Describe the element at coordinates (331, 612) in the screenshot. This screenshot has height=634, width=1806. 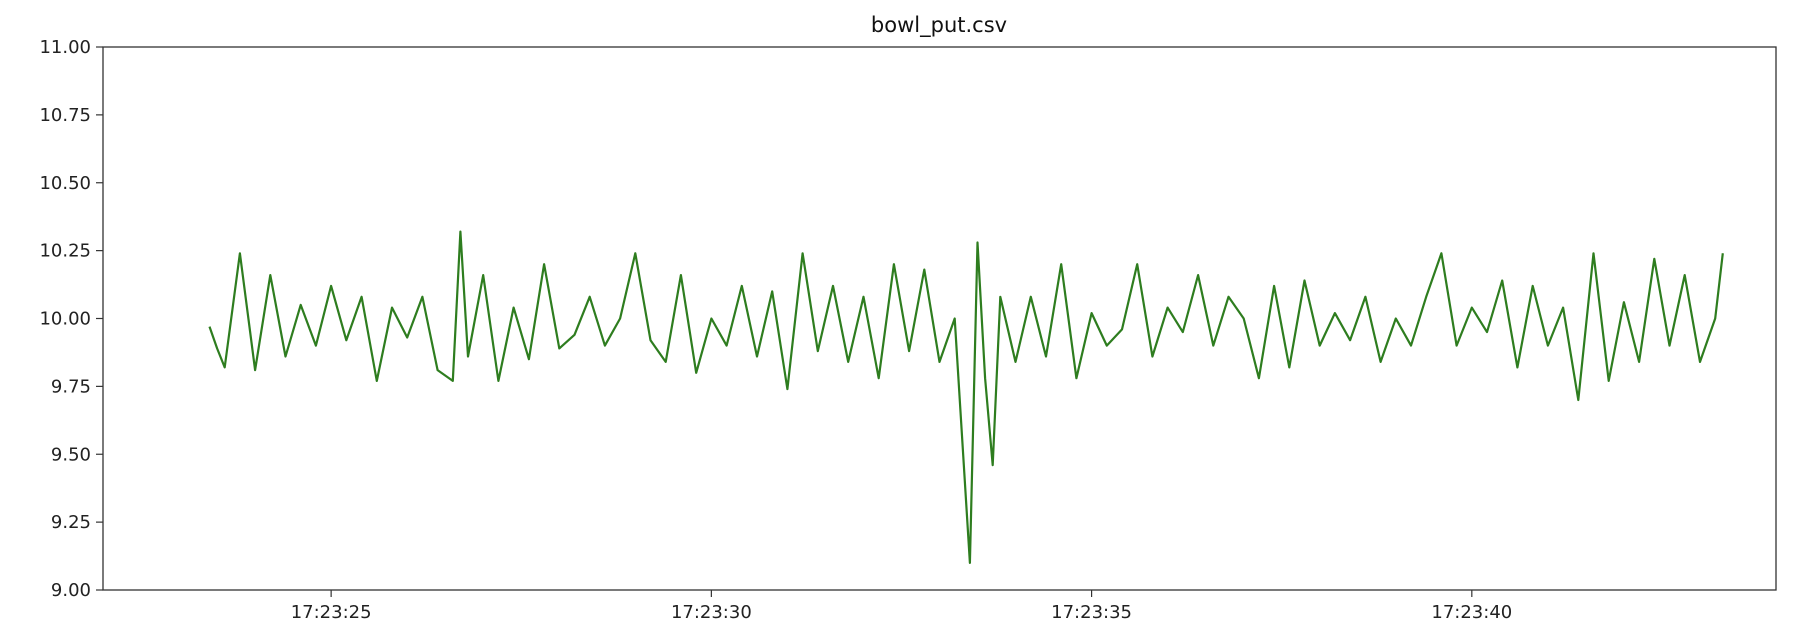
I see `x-tick-label: 17:23:25` at that location.